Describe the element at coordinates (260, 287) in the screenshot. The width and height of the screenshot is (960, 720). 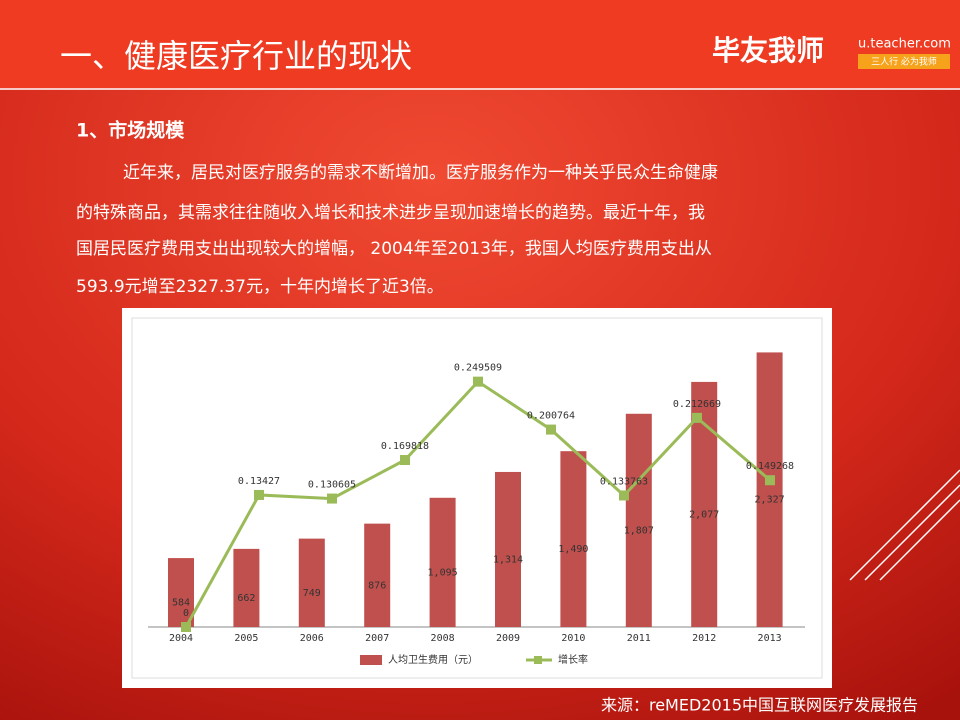
I see `paragraph-line: 593.9元增至2327.37元，十年内增长了近3倍。` at that location.